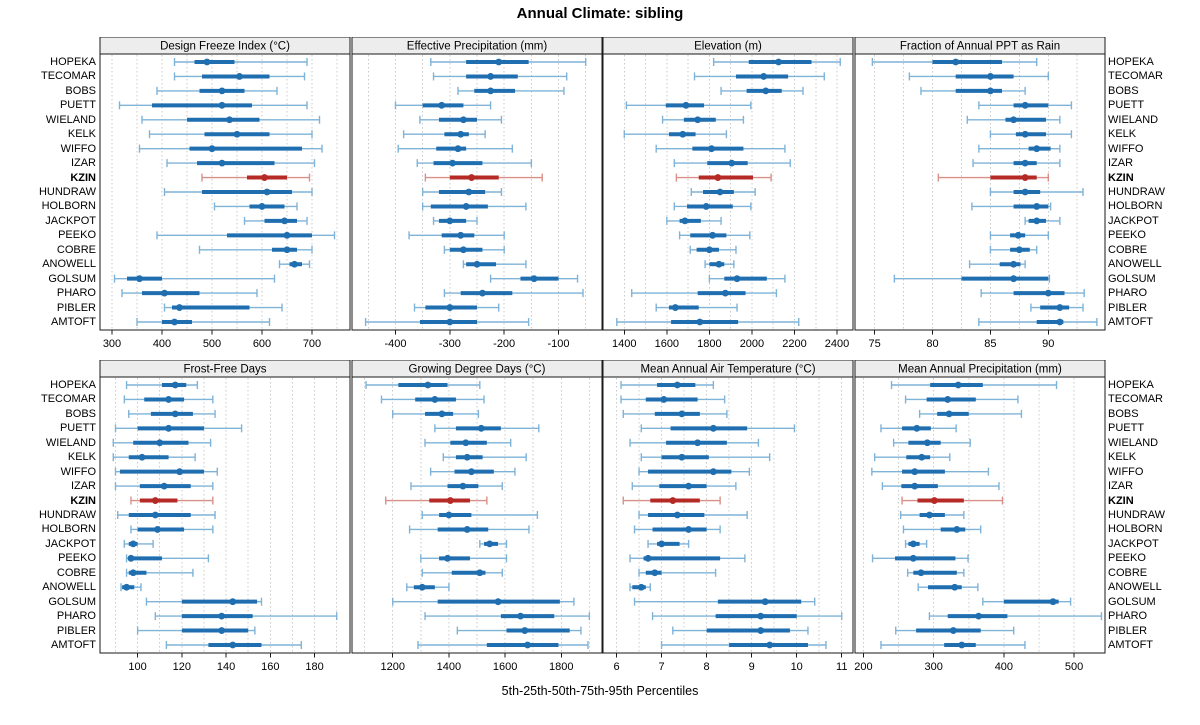  What do you see at coordinates (703, 119) in the screenshot?
I see `series-wieland` at bounding box center [703, 119].